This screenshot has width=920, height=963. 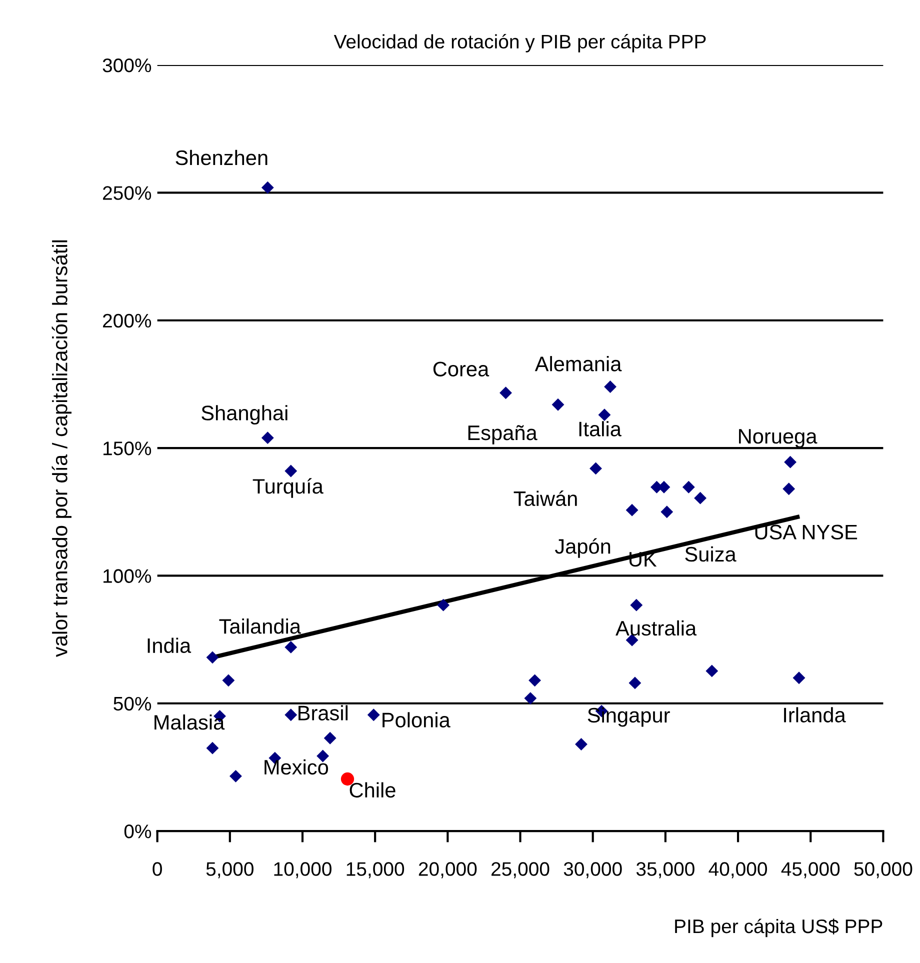 What do you see at coordinates (128, 576) in the screenshot?
I see `y-tick-label: 100%` at bounding box center [128, 576].